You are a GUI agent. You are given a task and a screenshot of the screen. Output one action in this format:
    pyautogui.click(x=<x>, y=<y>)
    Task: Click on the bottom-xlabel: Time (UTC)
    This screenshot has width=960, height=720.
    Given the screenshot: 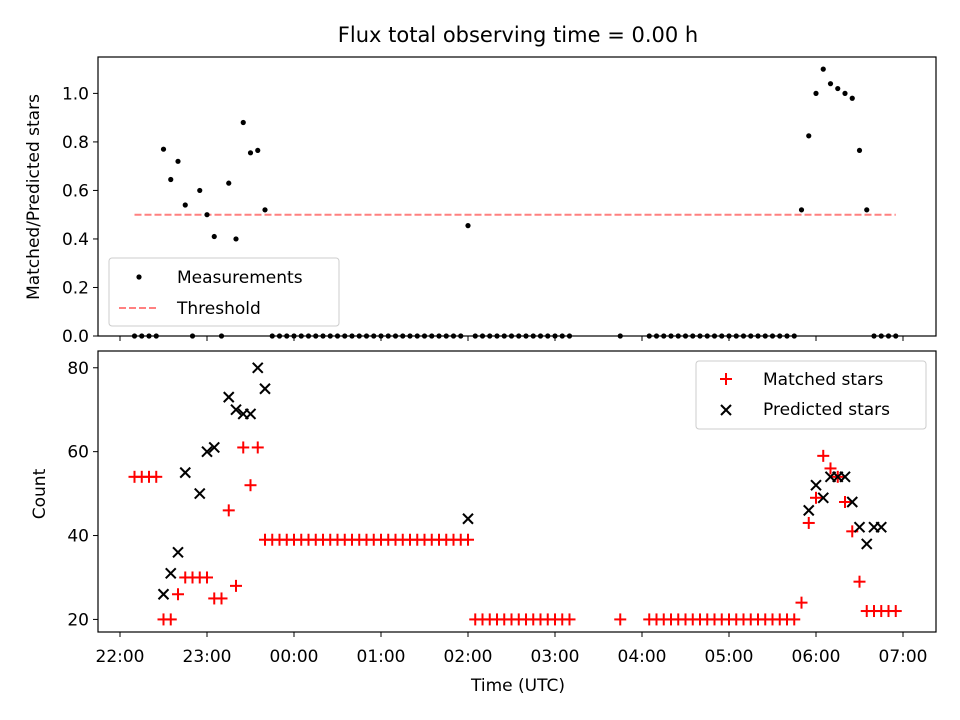 What is the action you would take?
    pyautogui.click(x=517, y=686)
    